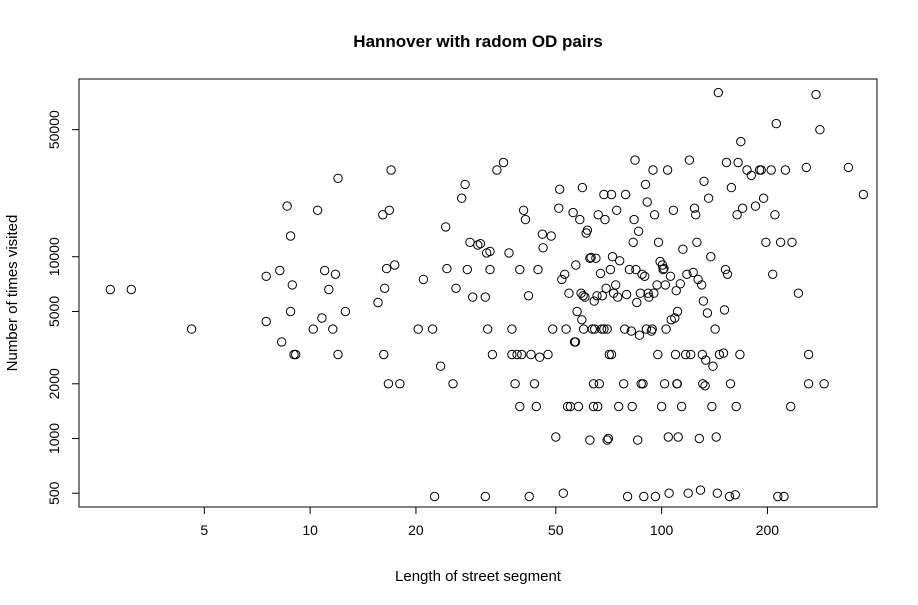 The image size is (918, 605). What do you see at coordinates (12, 293) in the screenshot?
I see `y-axis-label: Number of times visited` at bounding box center [12, 293].